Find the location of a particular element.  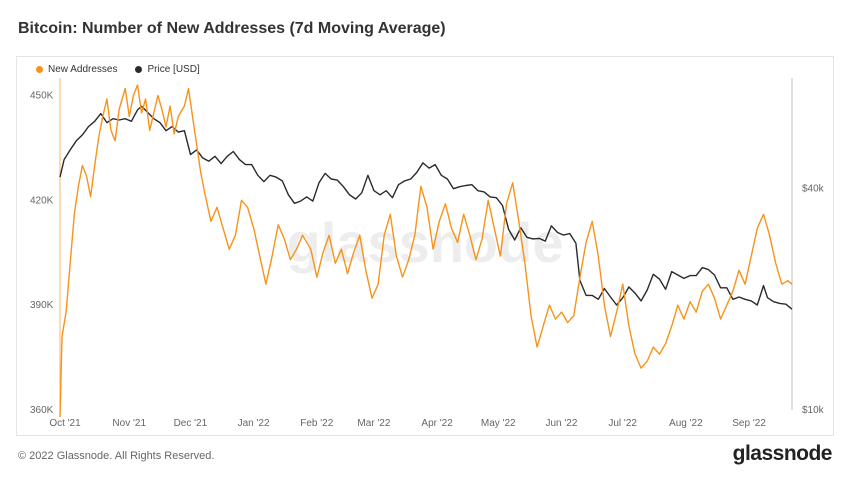

legend-item-price: Price [USD] is located at coordinates (167, 69).